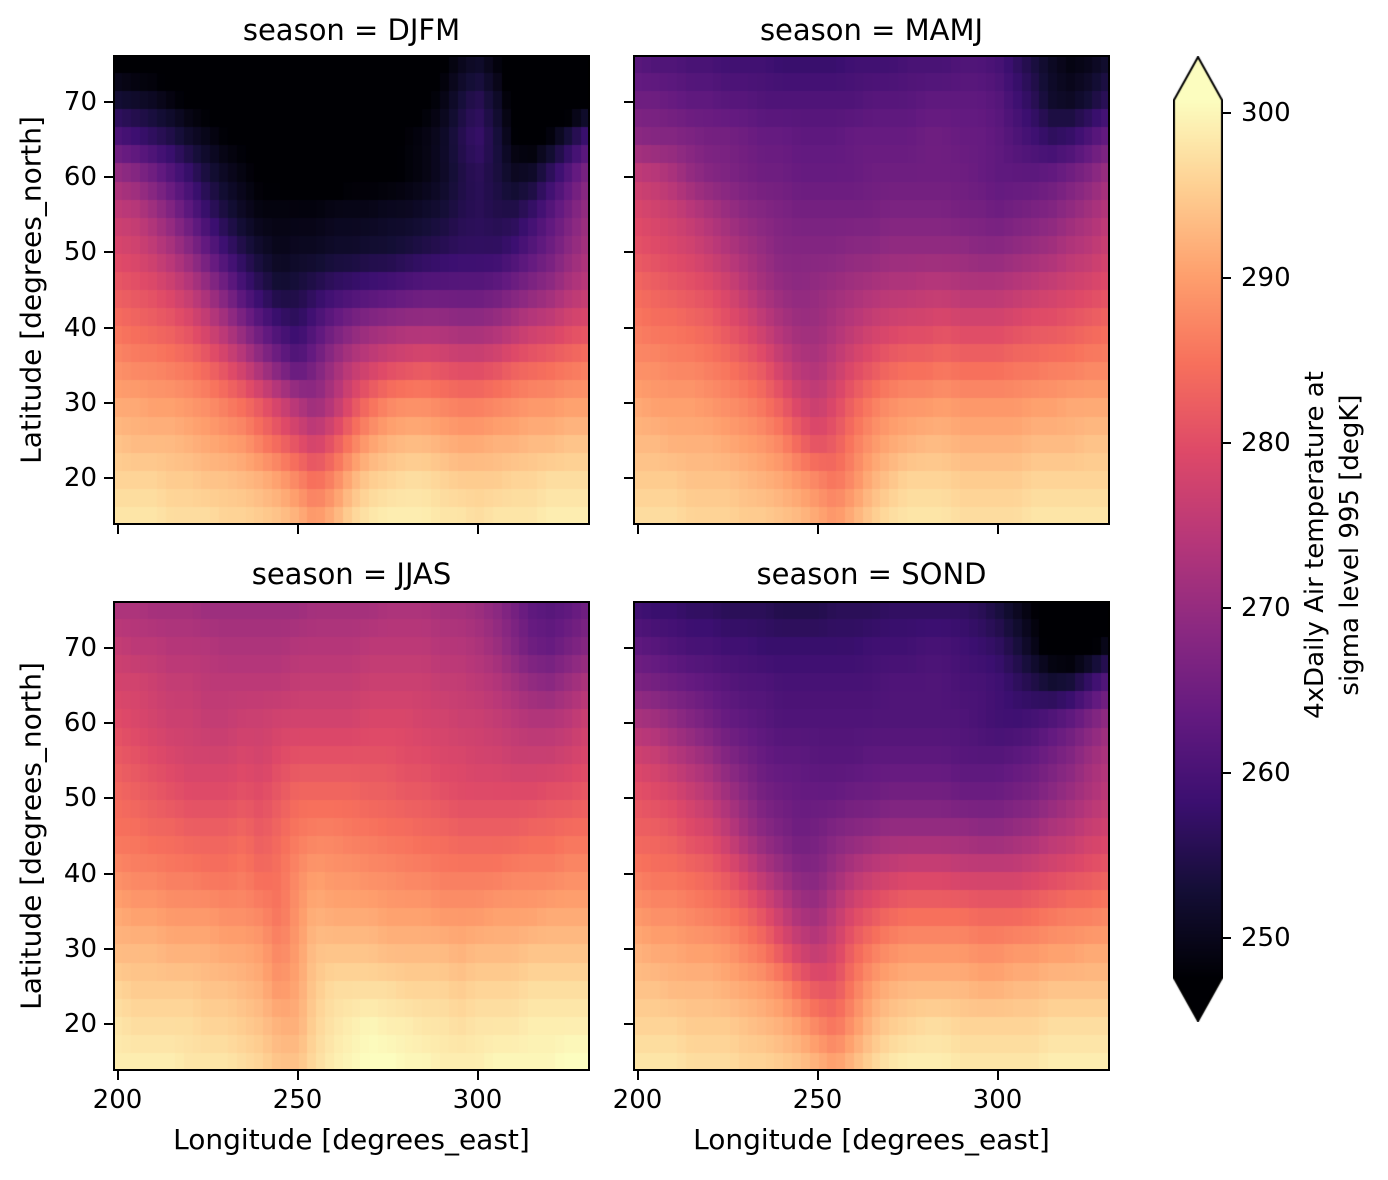 The height and width of the screenshot is (1180, 1388). I want to click on facet-panel-jjas, so click(351, 836).